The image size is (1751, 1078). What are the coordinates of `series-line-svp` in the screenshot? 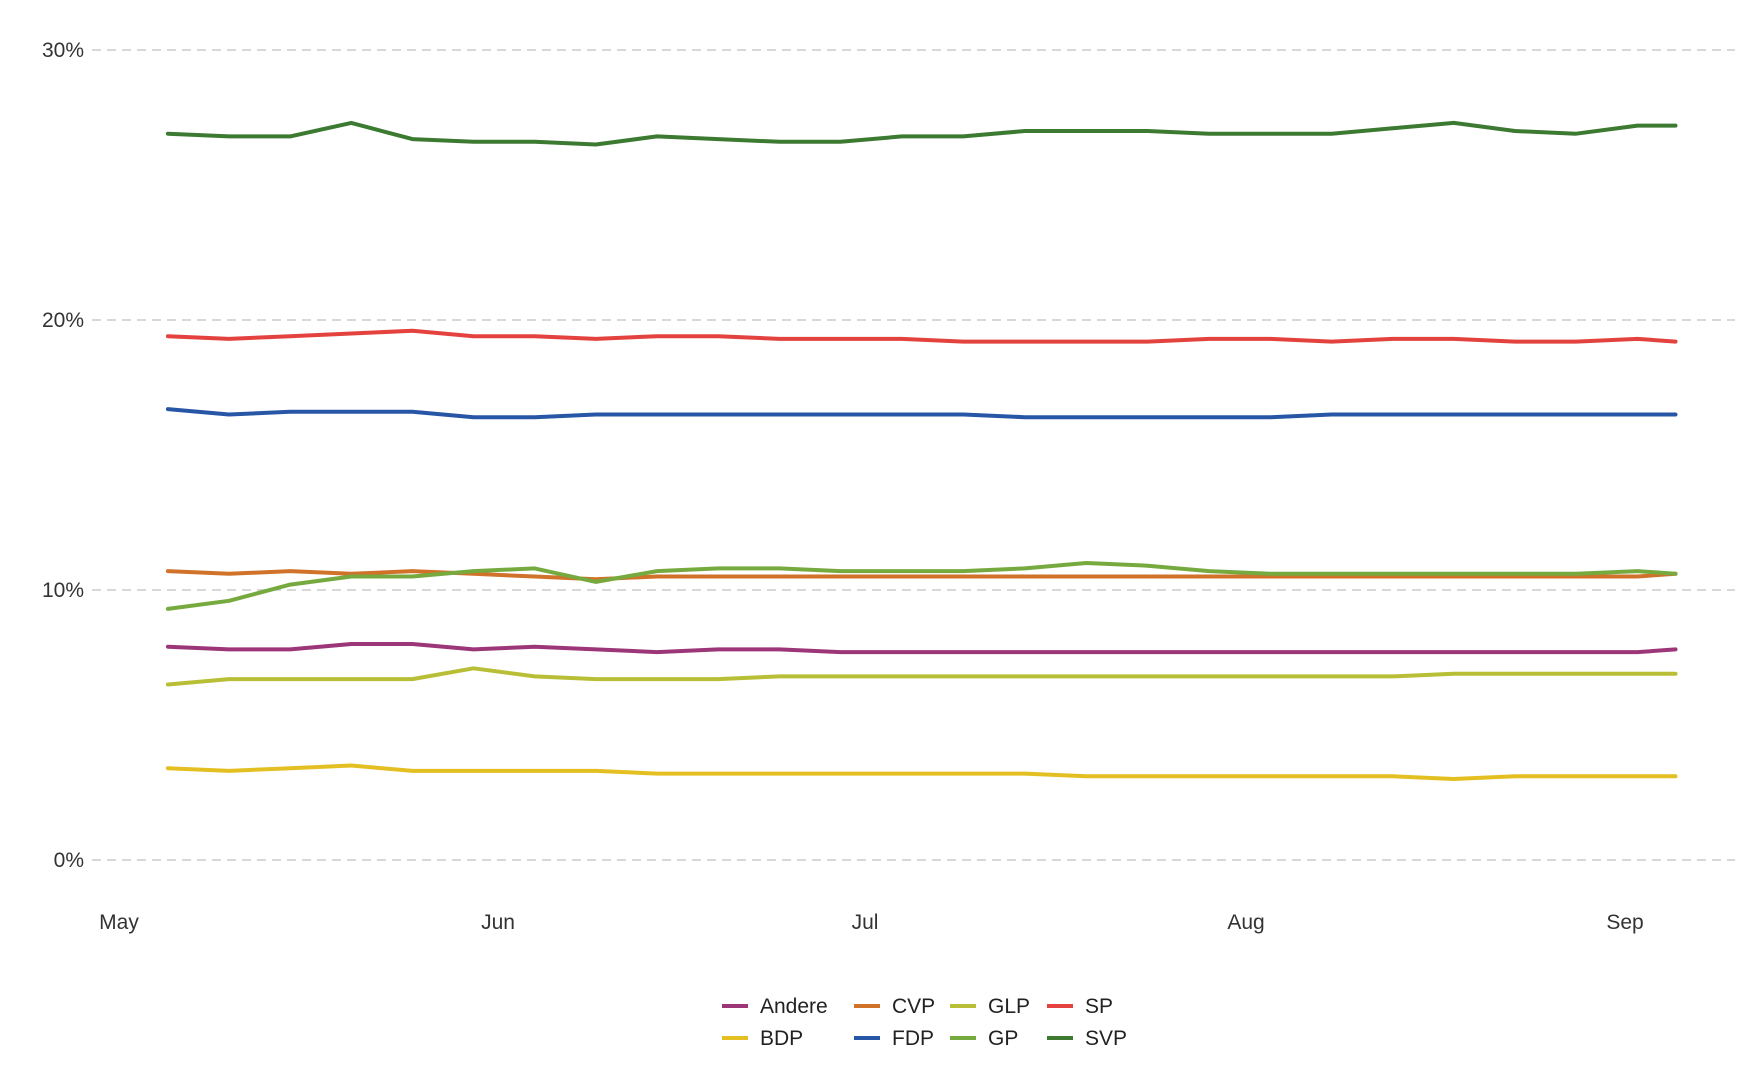 It's located at (921, 133).